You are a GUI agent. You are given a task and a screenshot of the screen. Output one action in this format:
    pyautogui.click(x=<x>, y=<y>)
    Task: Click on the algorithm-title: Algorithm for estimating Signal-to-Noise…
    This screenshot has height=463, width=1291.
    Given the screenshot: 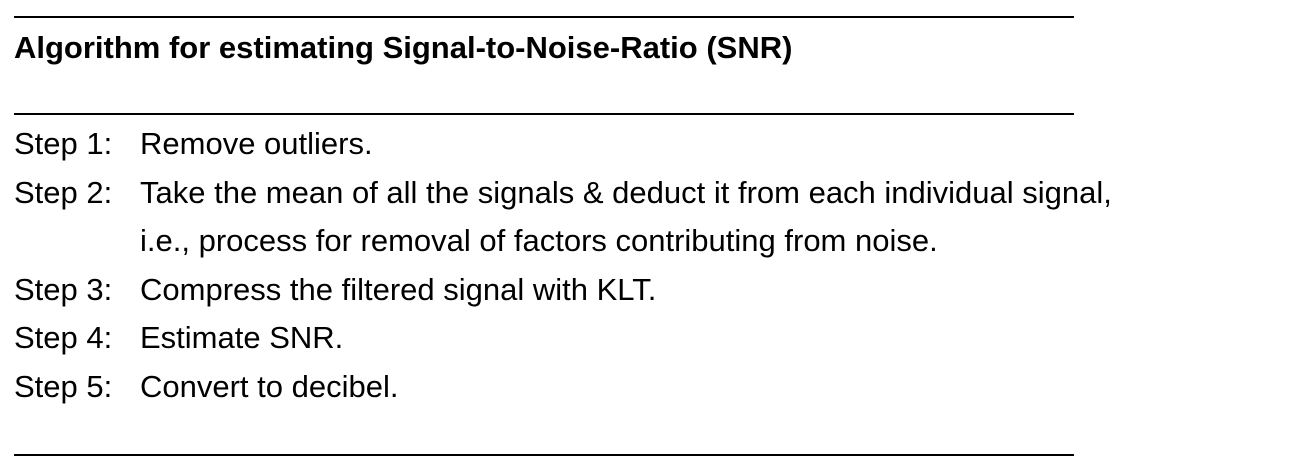 What is the action you would take?
    pyautogui.click(x=403, y=47)
    